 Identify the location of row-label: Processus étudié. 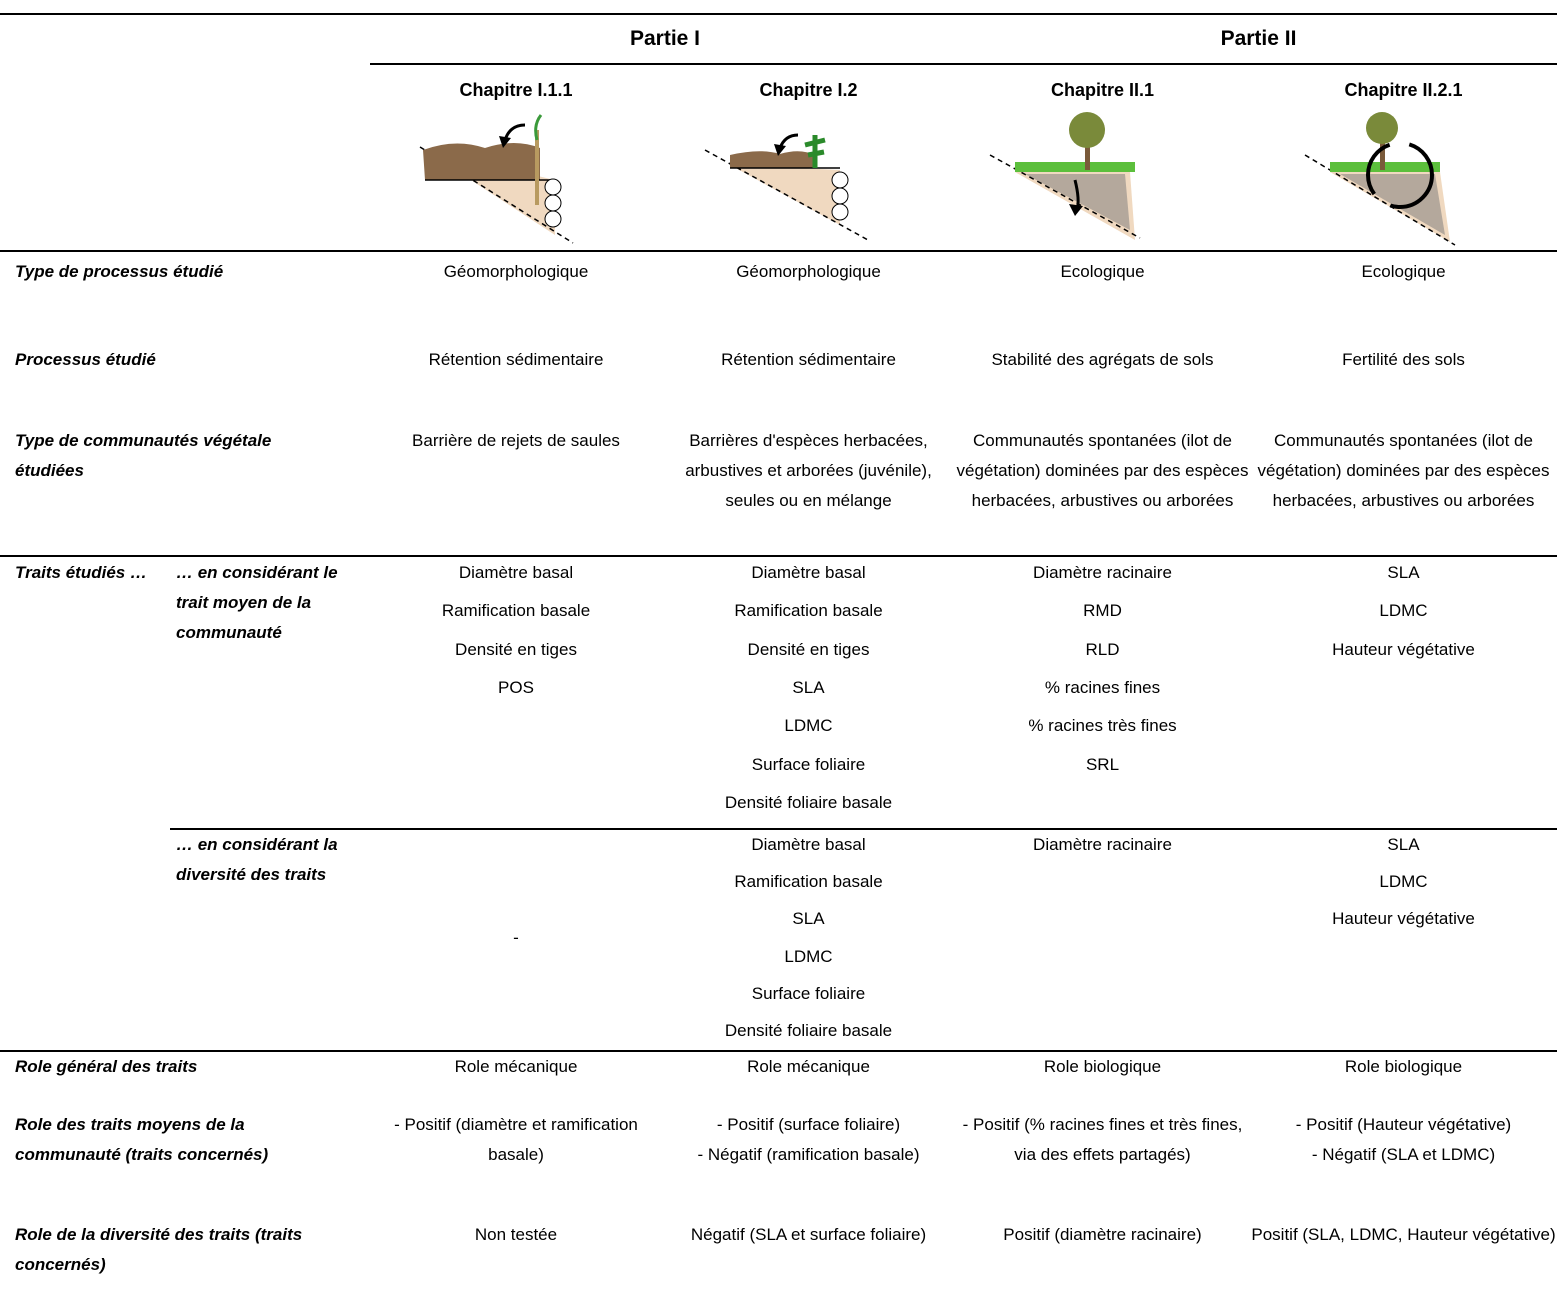
(85, 359).